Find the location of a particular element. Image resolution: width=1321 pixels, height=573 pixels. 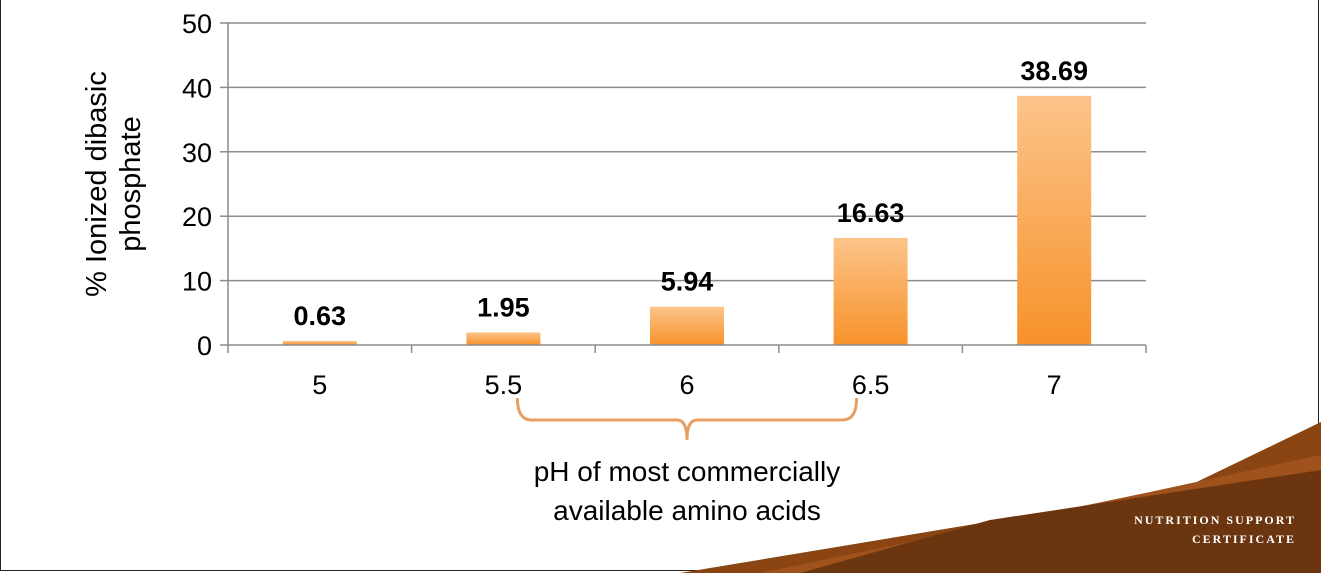

data-label-5.5: 1.95 is located at coordinates (503, 307).